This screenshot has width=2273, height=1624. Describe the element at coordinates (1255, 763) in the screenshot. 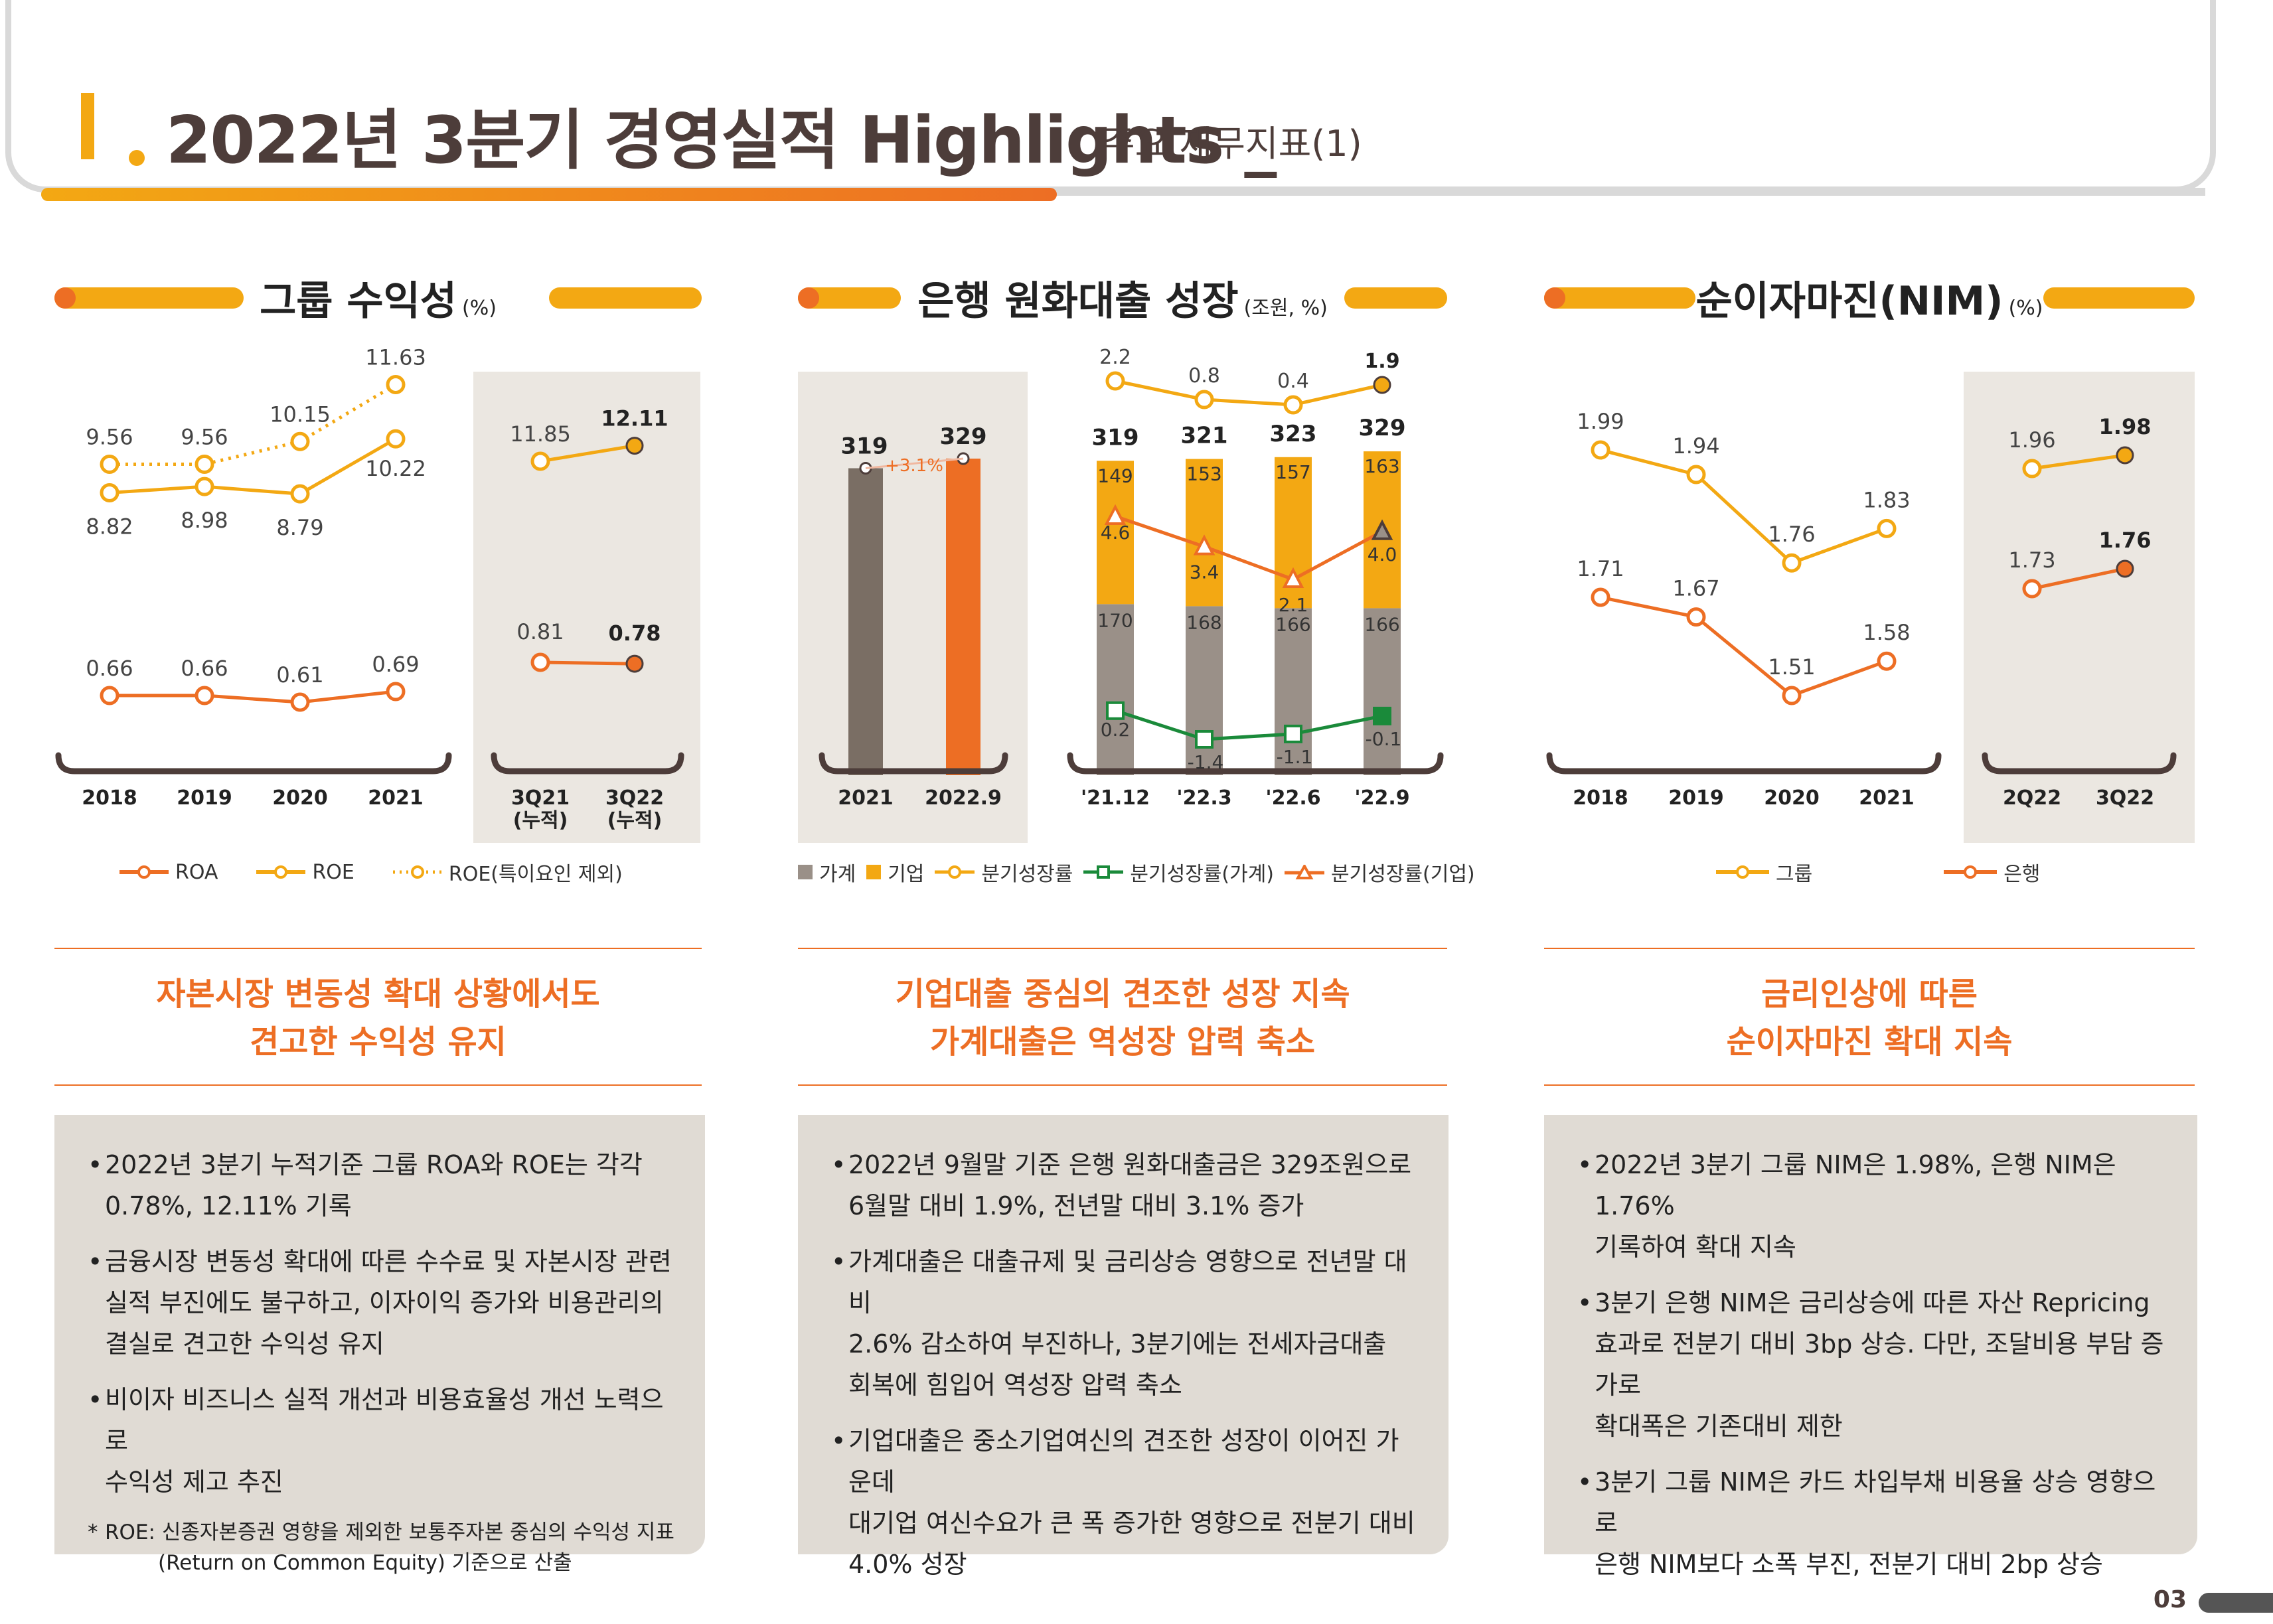

I see `axis-bracket-quarterly` at that location.